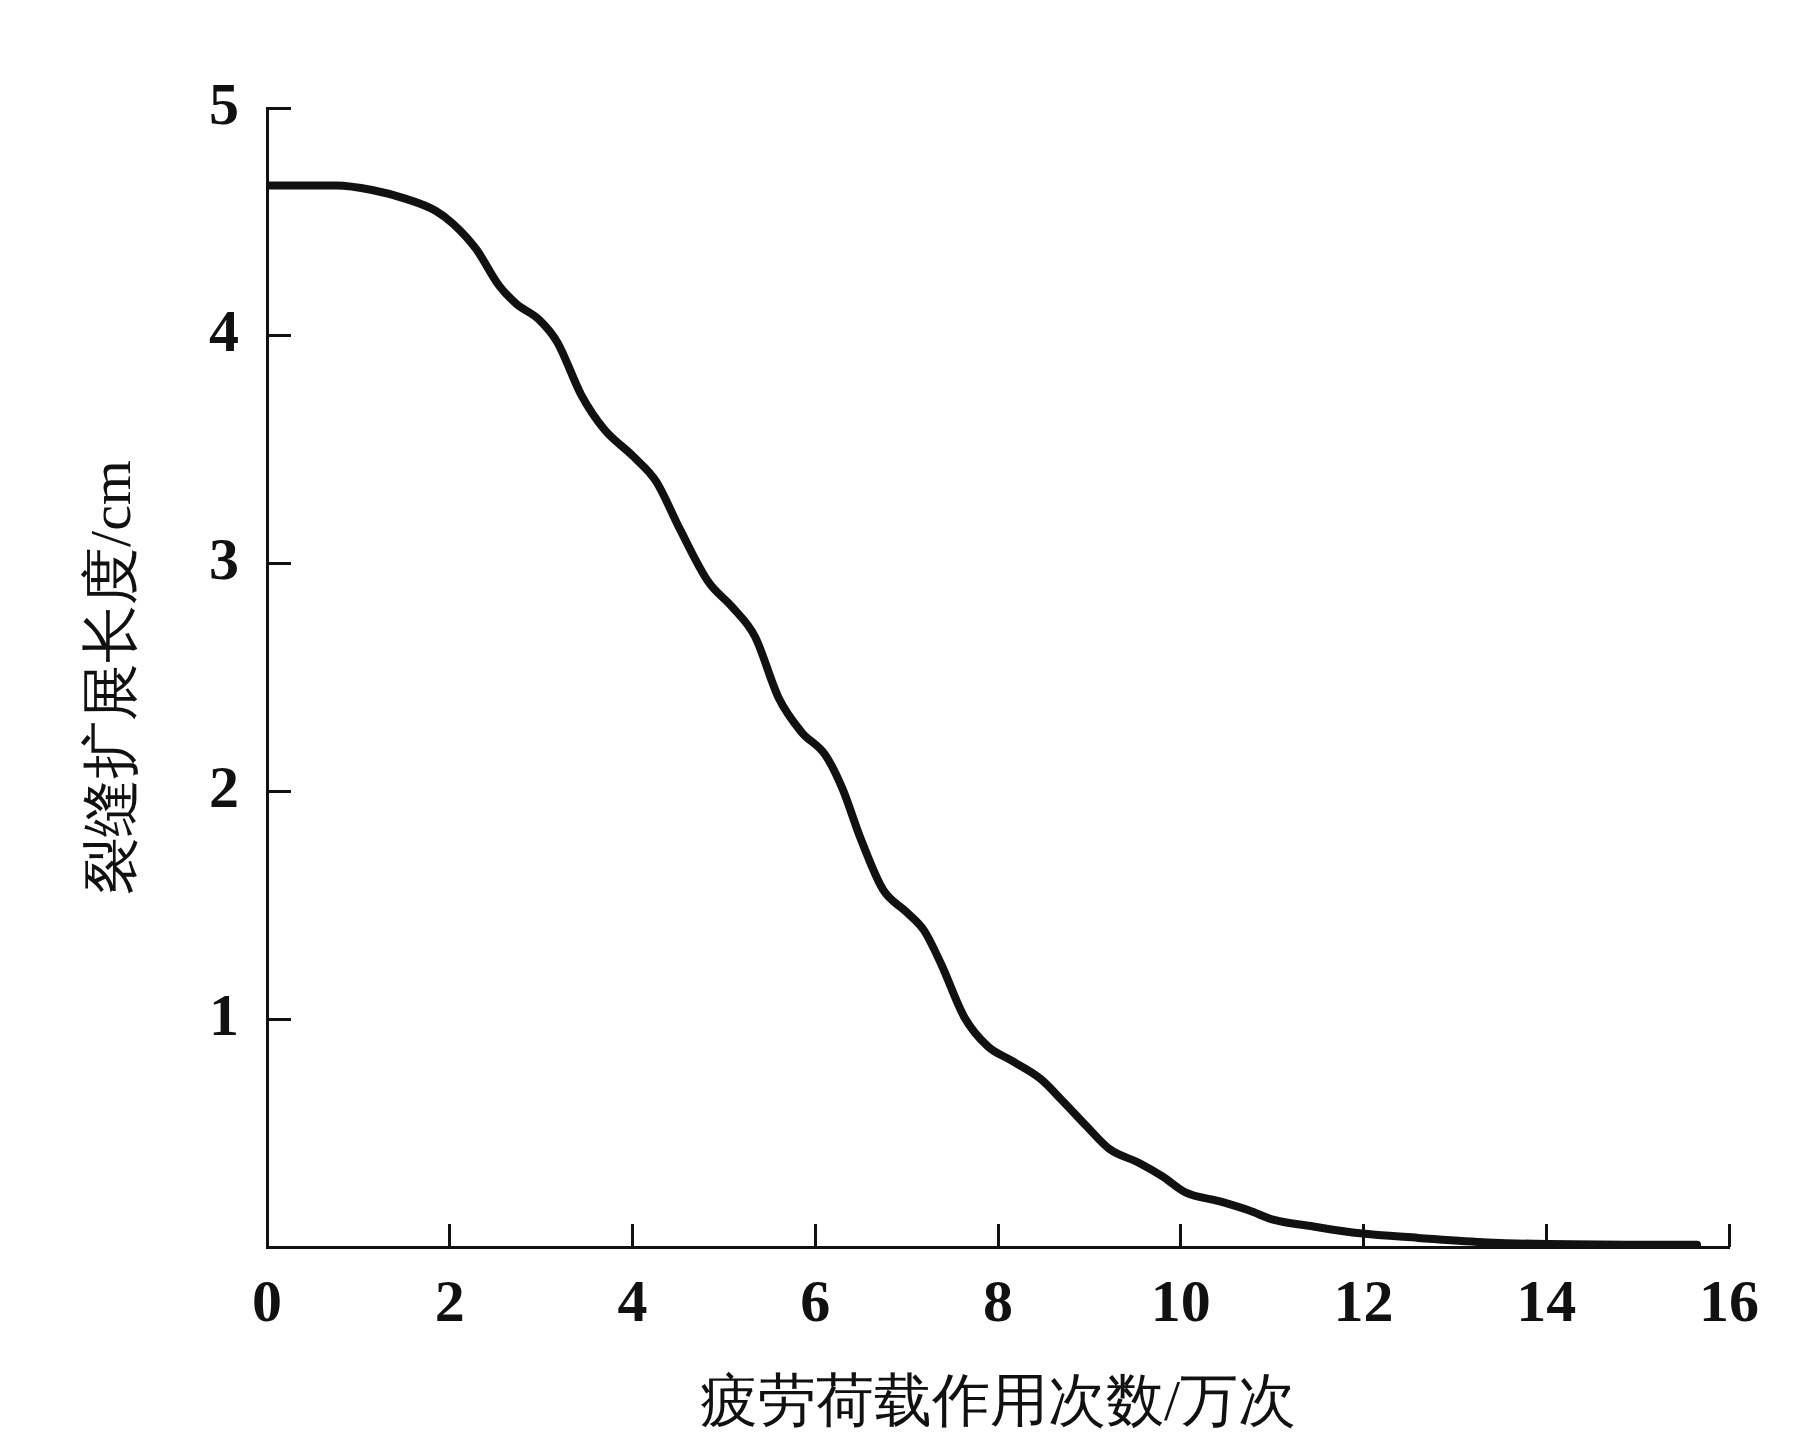  I want to click on x-tick-label: 0, so click(267, 1300).